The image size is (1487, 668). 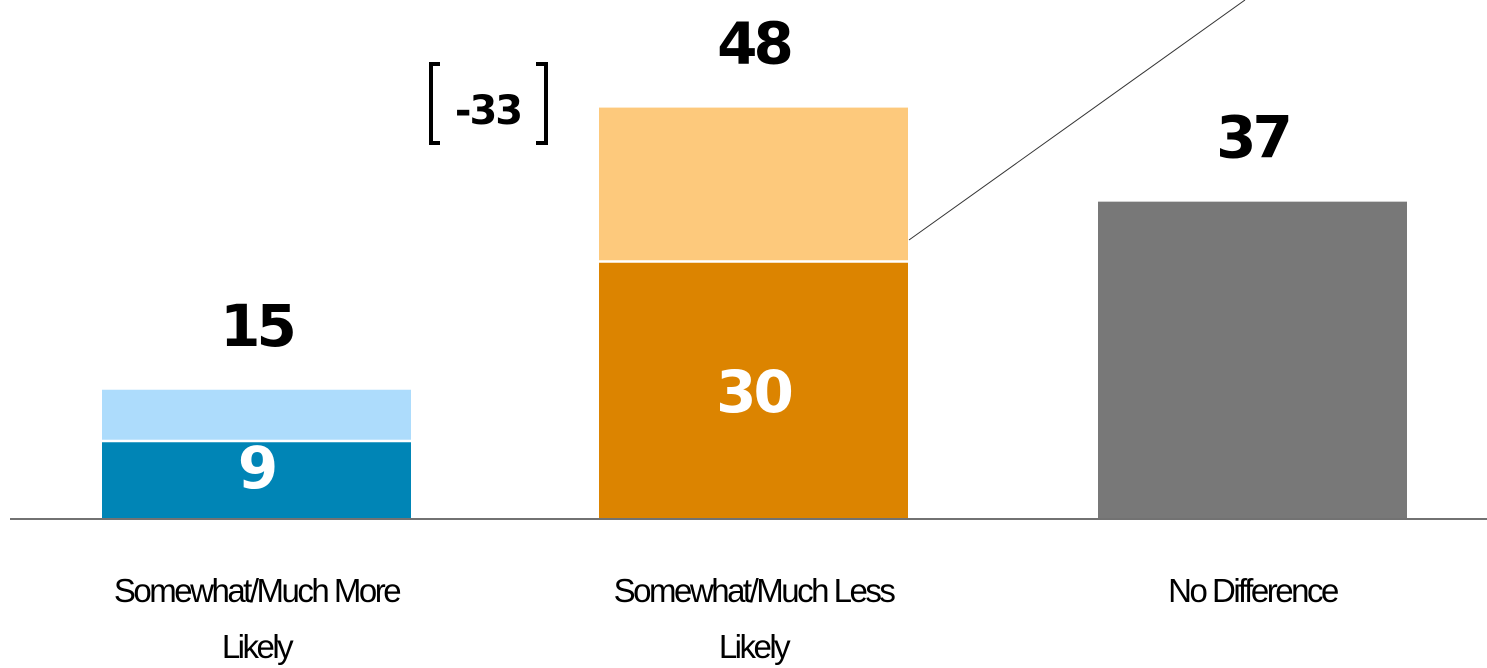 I want to click on right-bracket-icon, so click(x=542, y=103).